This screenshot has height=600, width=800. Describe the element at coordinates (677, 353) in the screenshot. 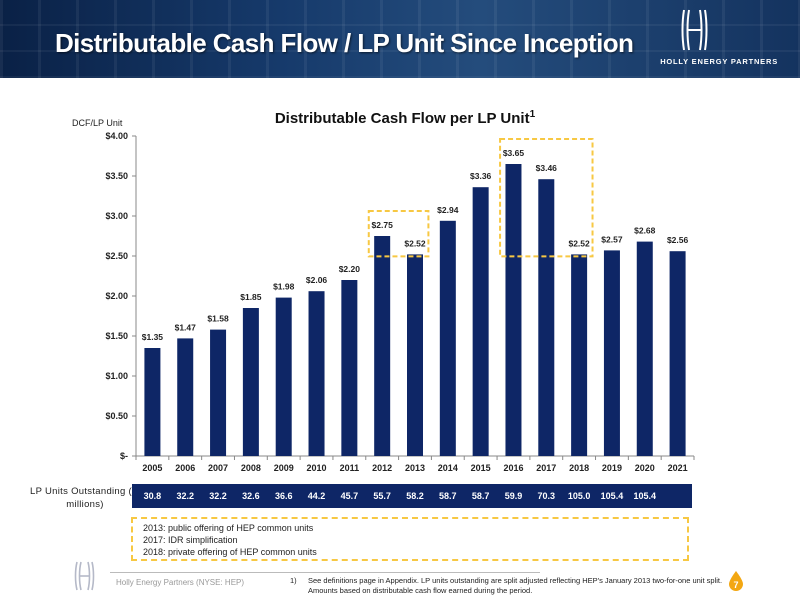

I see `bar-2021` at that location.